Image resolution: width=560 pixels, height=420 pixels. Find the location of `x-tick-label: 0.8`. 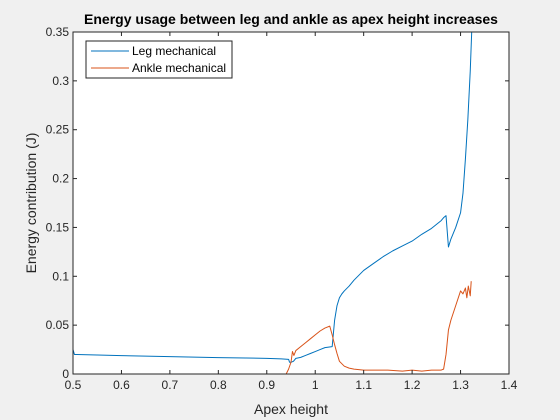

x-tick-label: 0.8 is located at coordinates (218, 385).